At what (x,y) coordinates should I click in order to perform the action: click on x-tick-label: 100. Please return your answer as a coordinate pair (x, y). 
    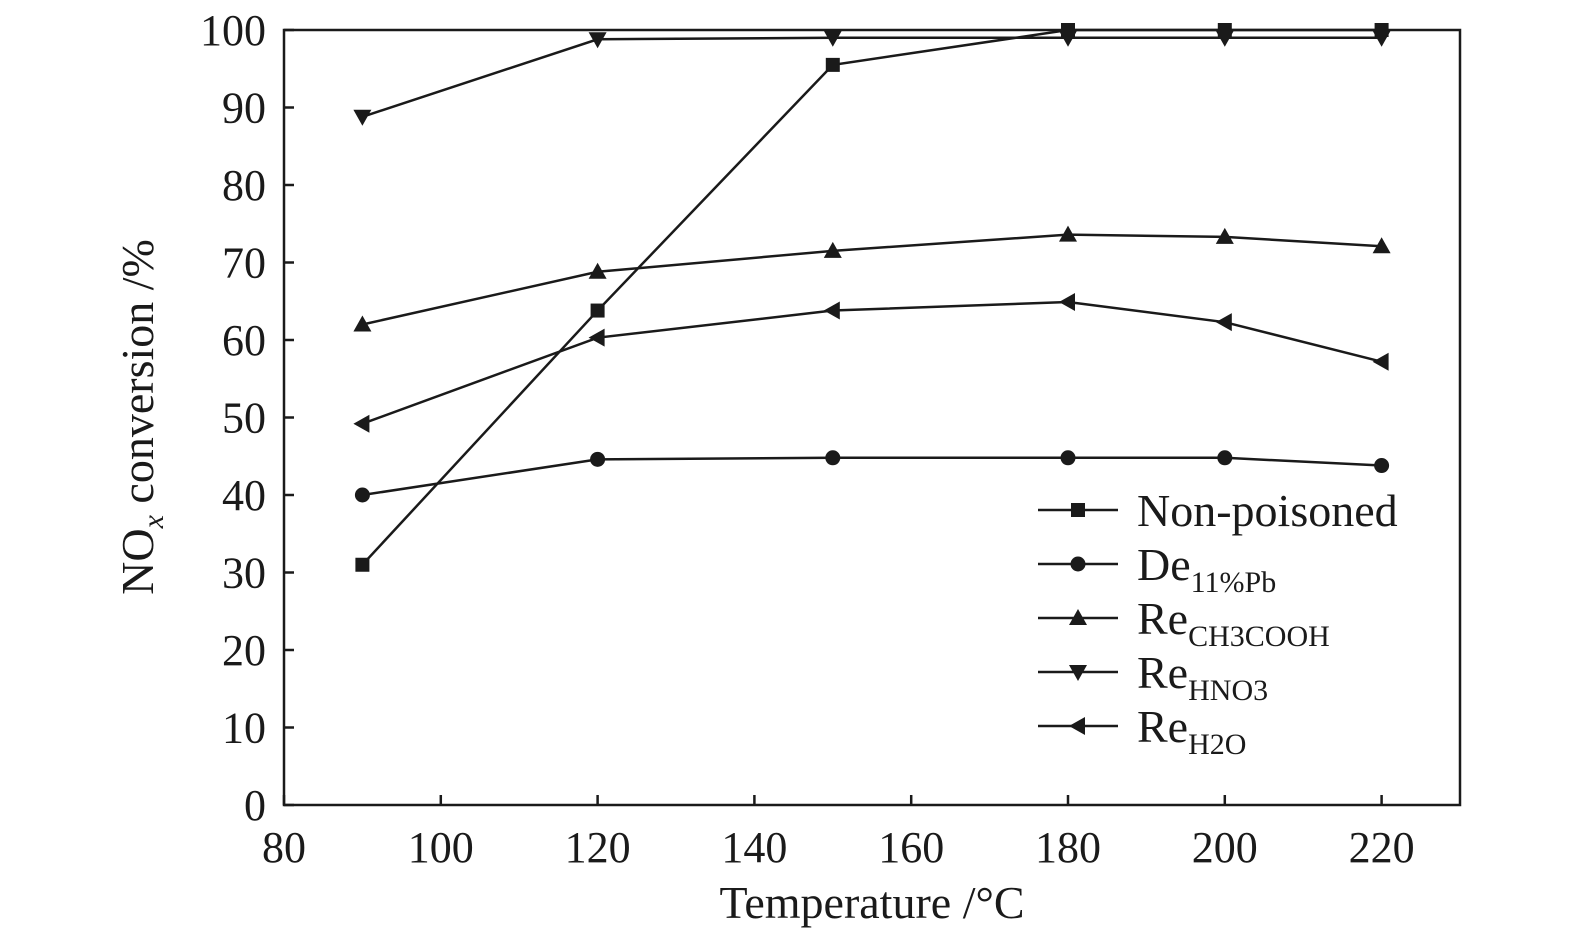
    Looking at the image, I should click on (441, 847).